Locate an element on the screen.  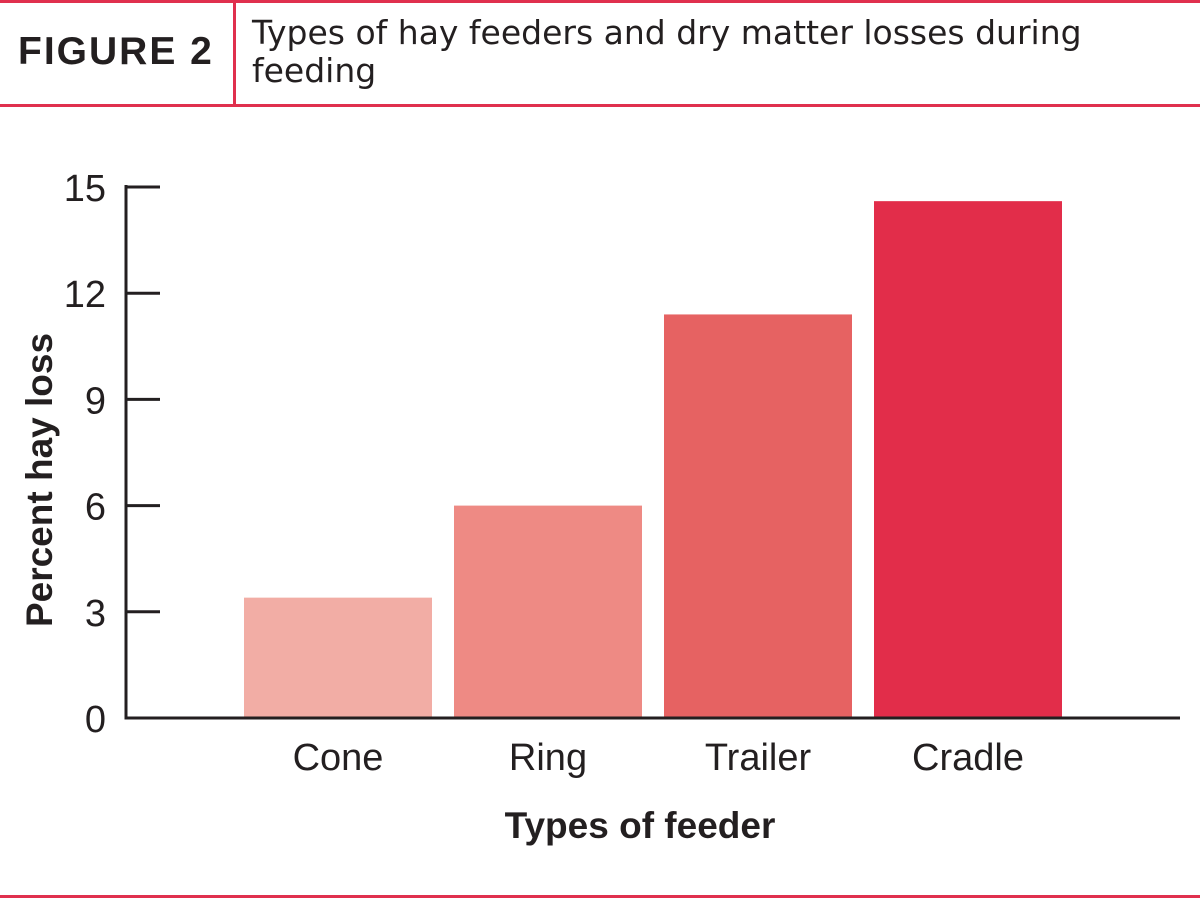
bar-cradle is located at coordinates (968, 459).